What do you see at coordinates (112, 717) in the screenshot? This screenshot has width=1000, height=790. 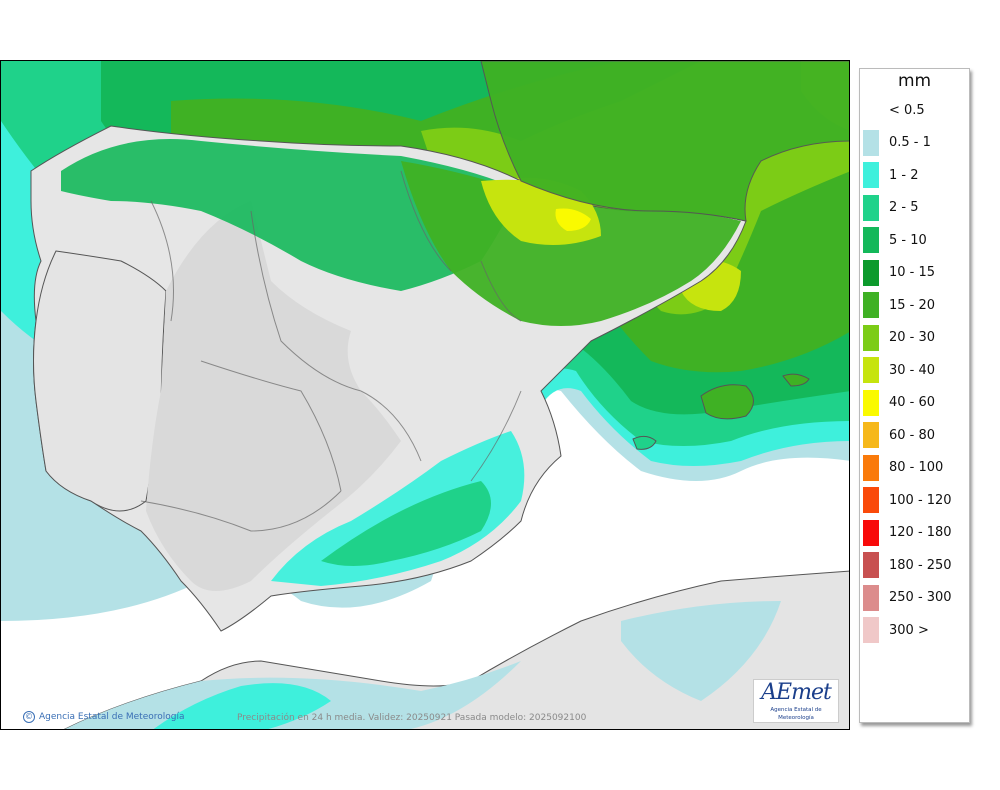 I see `credit-text: Agencia Estatal de Meteorología` at bounding box center [112, 717].